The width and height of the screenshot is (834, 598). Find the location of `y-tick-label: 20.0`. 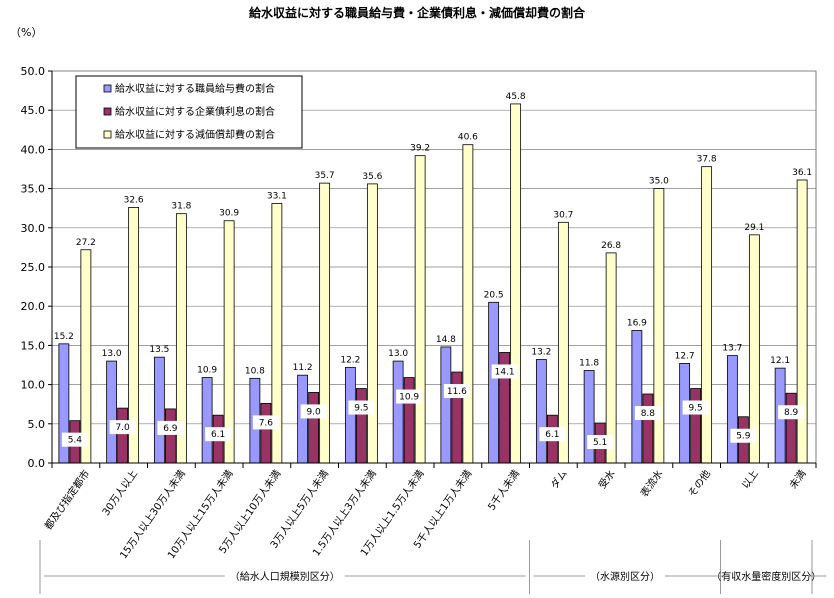

y-tick-label: 20.0 is located at coordinates (33, 306).